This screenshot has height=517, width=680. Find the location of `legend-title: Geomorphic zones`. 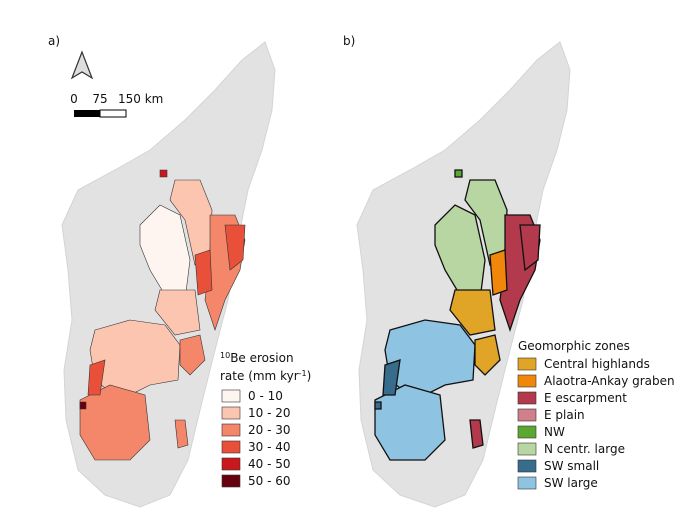

legend-title: Geomorphic zones is located at coordinates (574, 346).